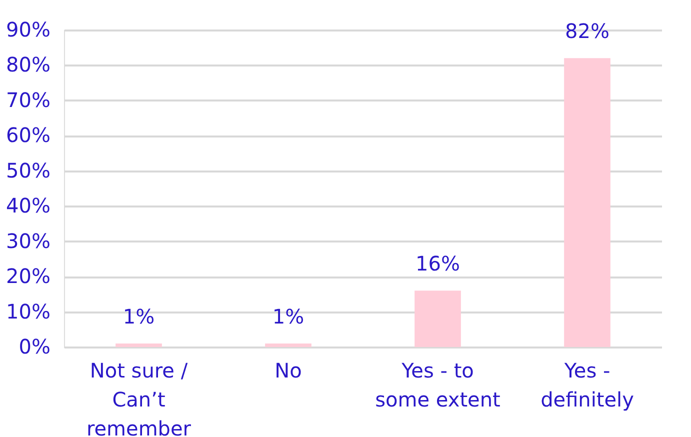 This screenshot has height=437, width=691. What do you see at coordinates (28, 30) in the screenshot?
I see `y-tick-label: 90%` at bounding box center [28, 30].